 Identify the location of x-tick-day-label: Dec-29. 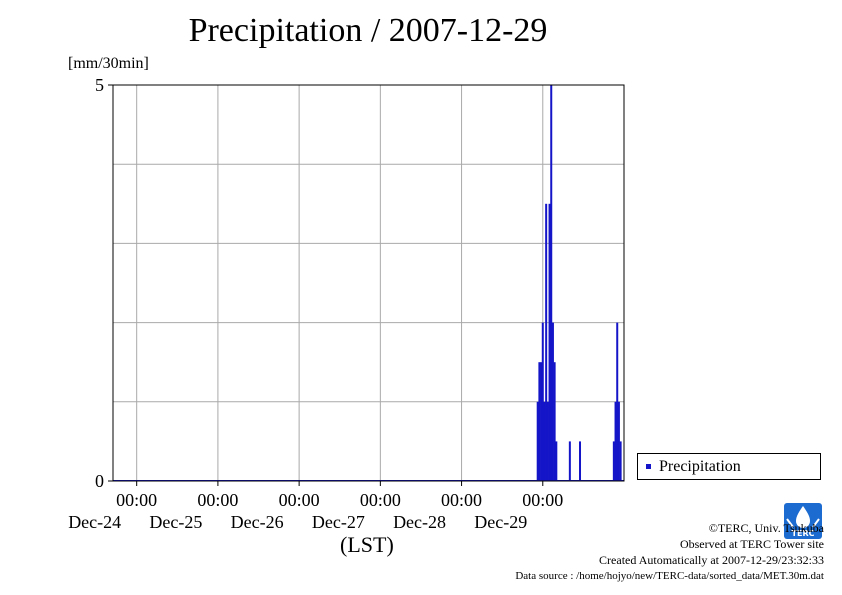
(500, 522).